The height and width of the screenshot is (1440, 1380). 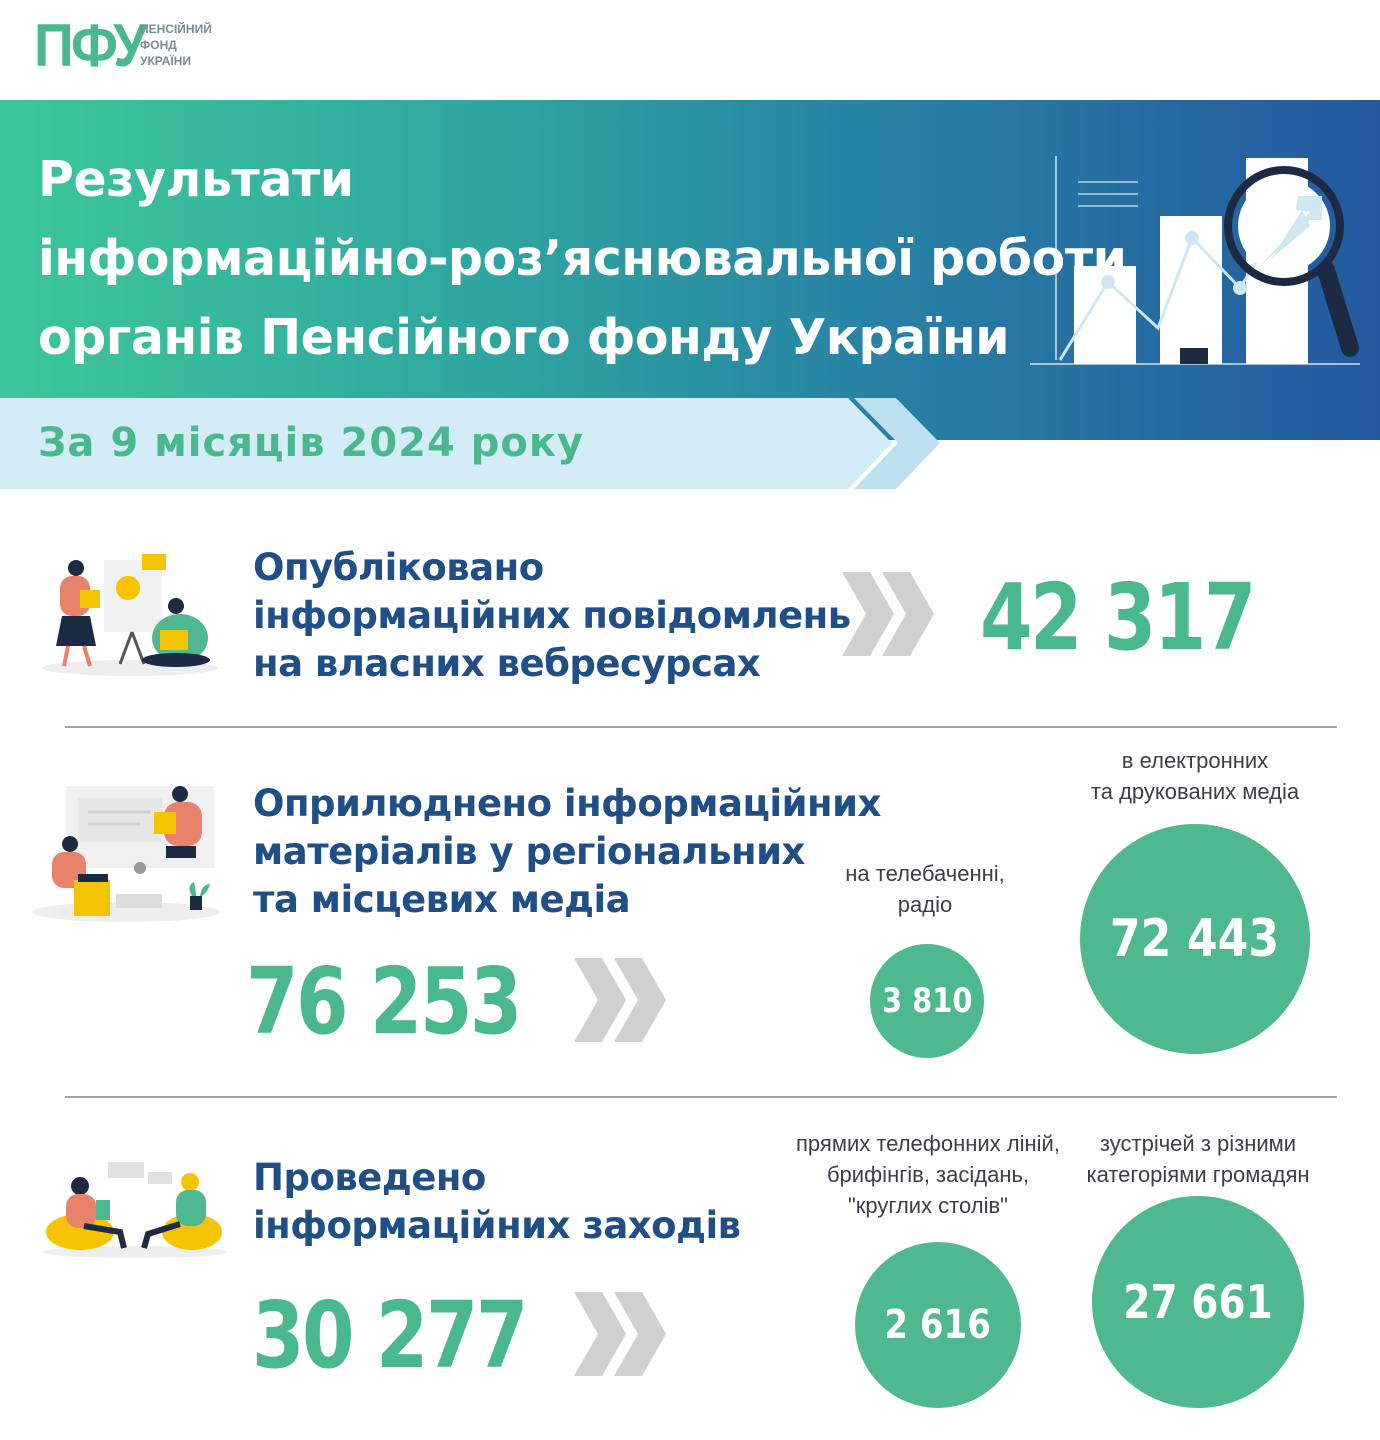 What do you see at coordinates (130, 615) in the screenshot?
I see `presentation-illustration` at bounding box center [130, 615].